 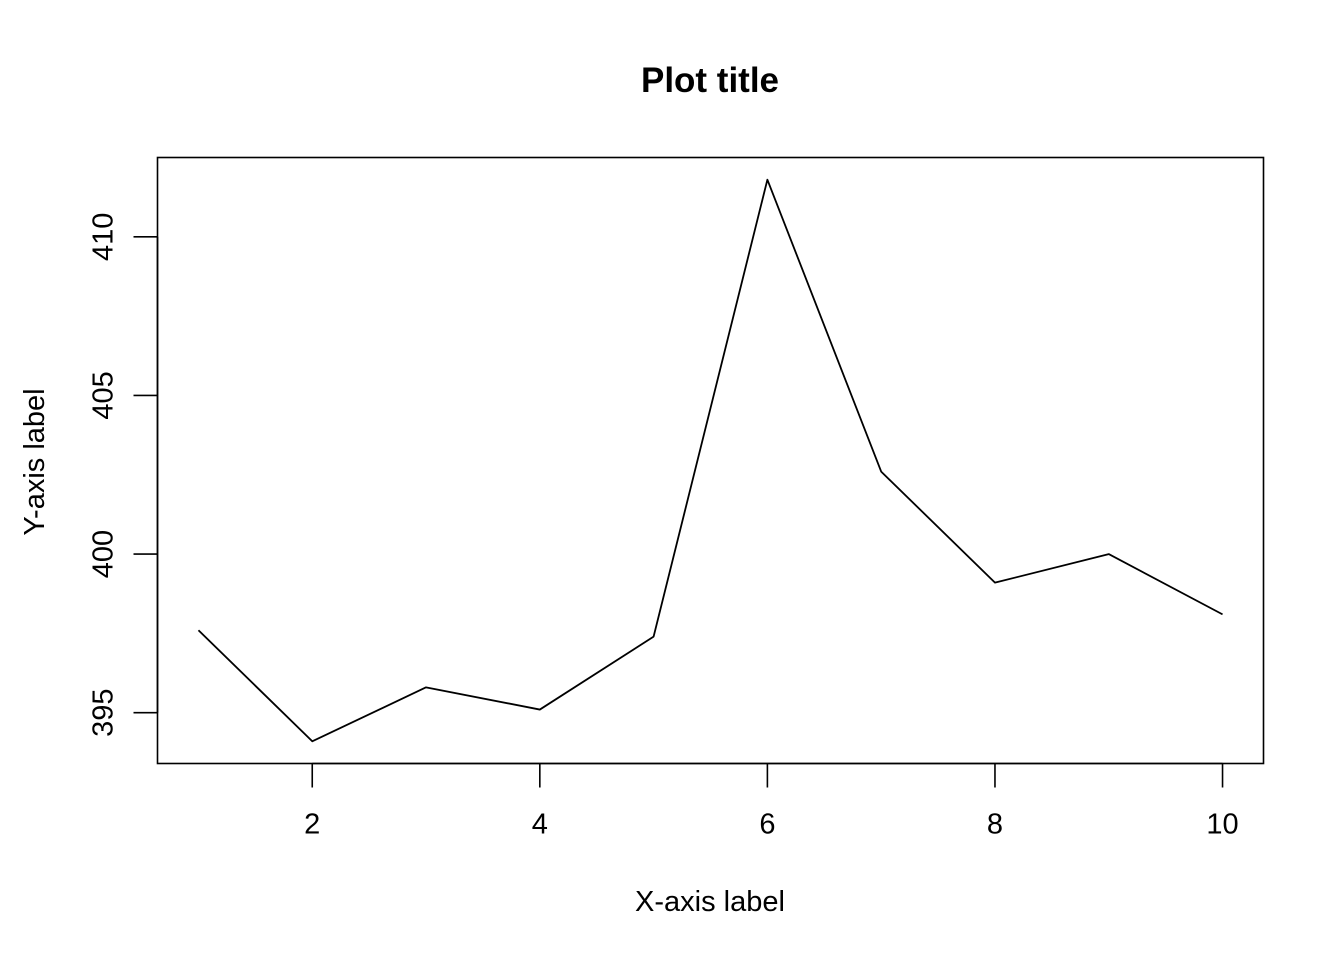 What do you see at coordinates (104, 395) in the screenshot?
I see `y-tick-label: 405` at bounding box center [104, 395].